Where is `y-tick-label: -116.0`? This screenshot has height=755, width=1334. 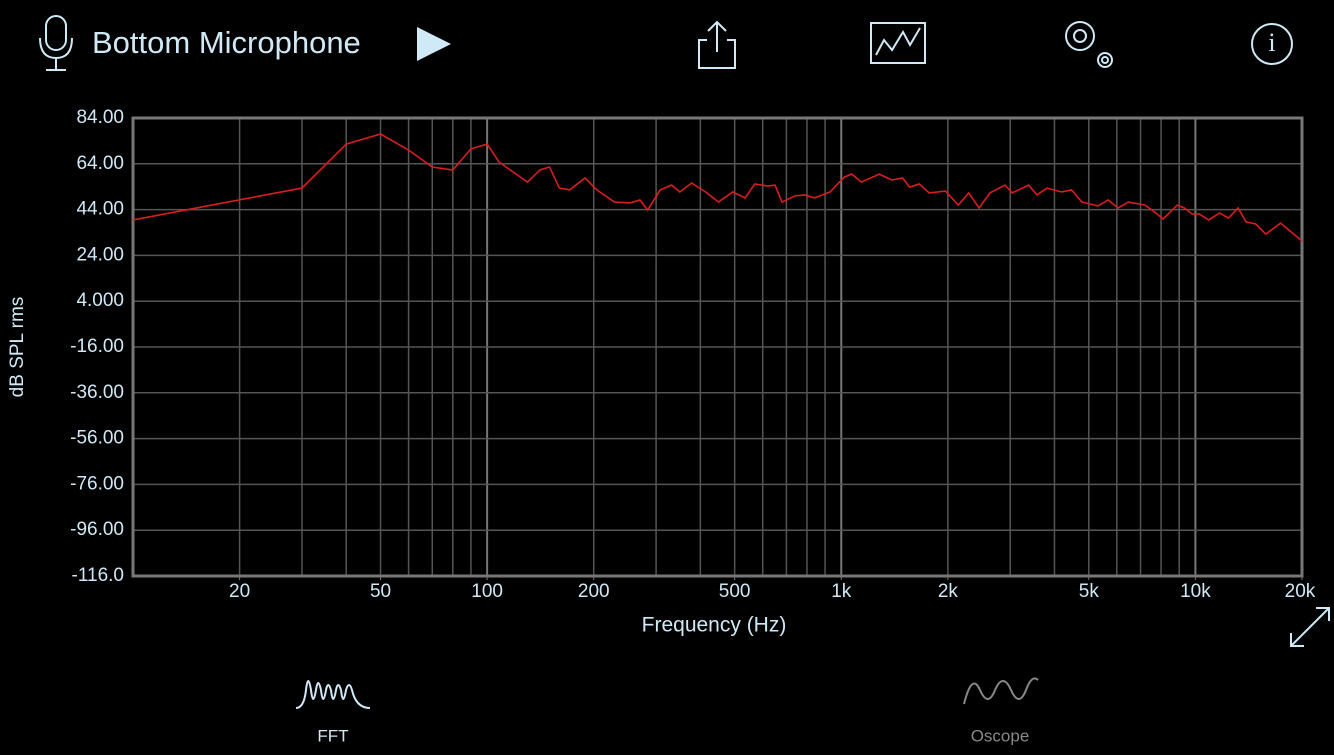 y-tick-label: -116.0 is located at coordinates (98, 575).